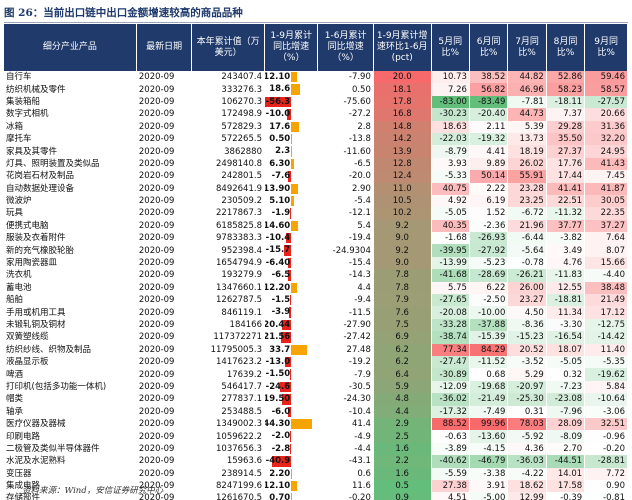 This screenshot has height=500, width=632. I want to click on monthly-growth-cell: 2.70, so click(566, 449).